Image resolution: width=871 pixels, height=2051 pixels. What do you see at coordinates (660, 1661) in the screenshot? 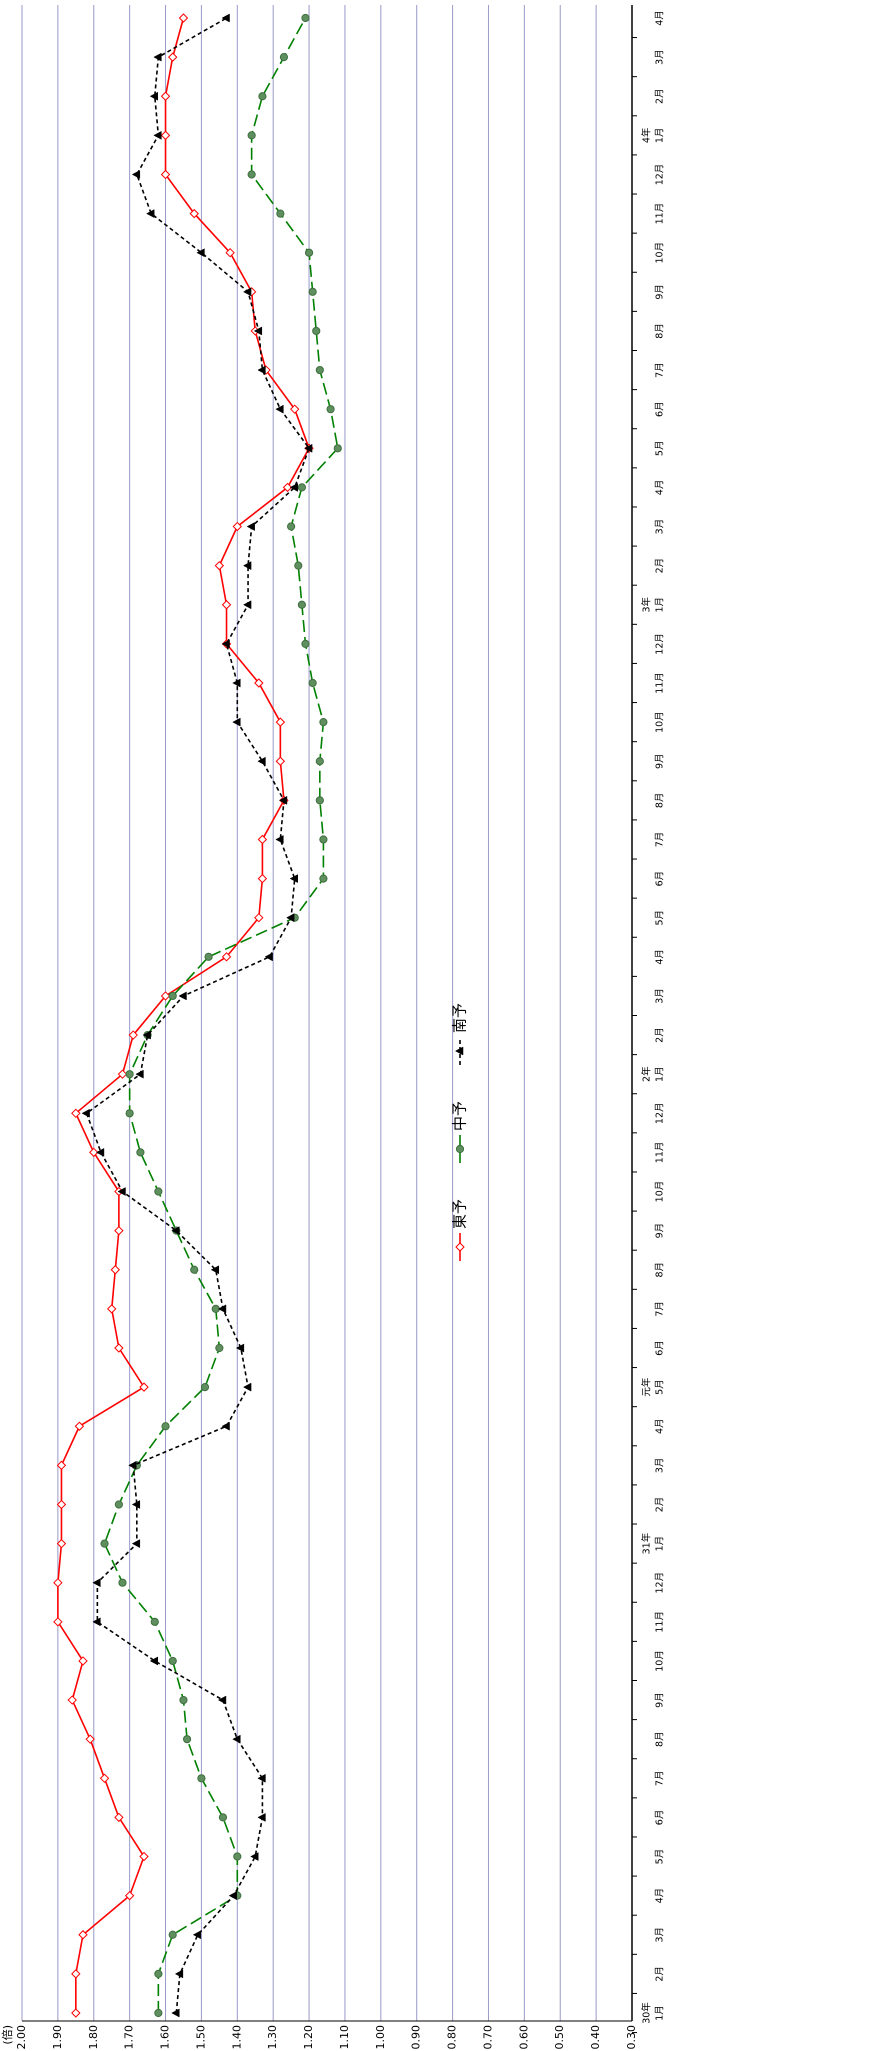
I see `x-tick-label: 10月` at bounding box center [660, 1661].